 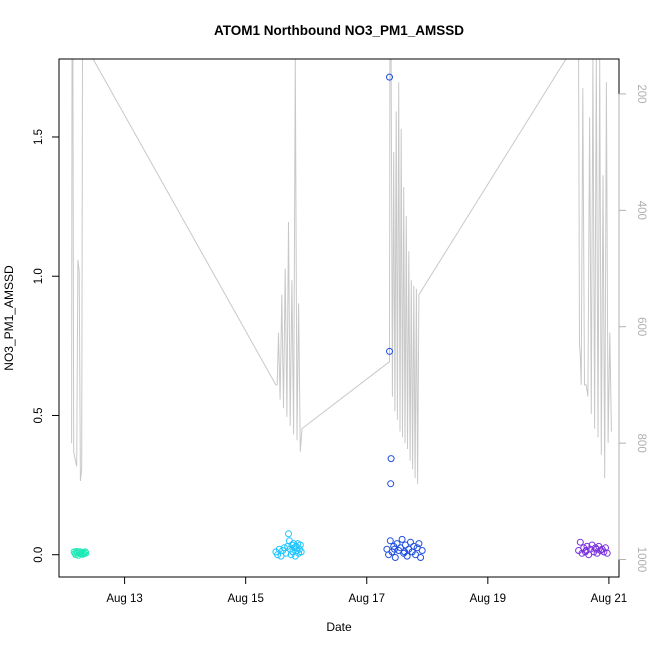 What do you see at coordinates (641, 443) in the screenshot?
I see `y2-tick-label: 800` at bounding box center [641, 443].